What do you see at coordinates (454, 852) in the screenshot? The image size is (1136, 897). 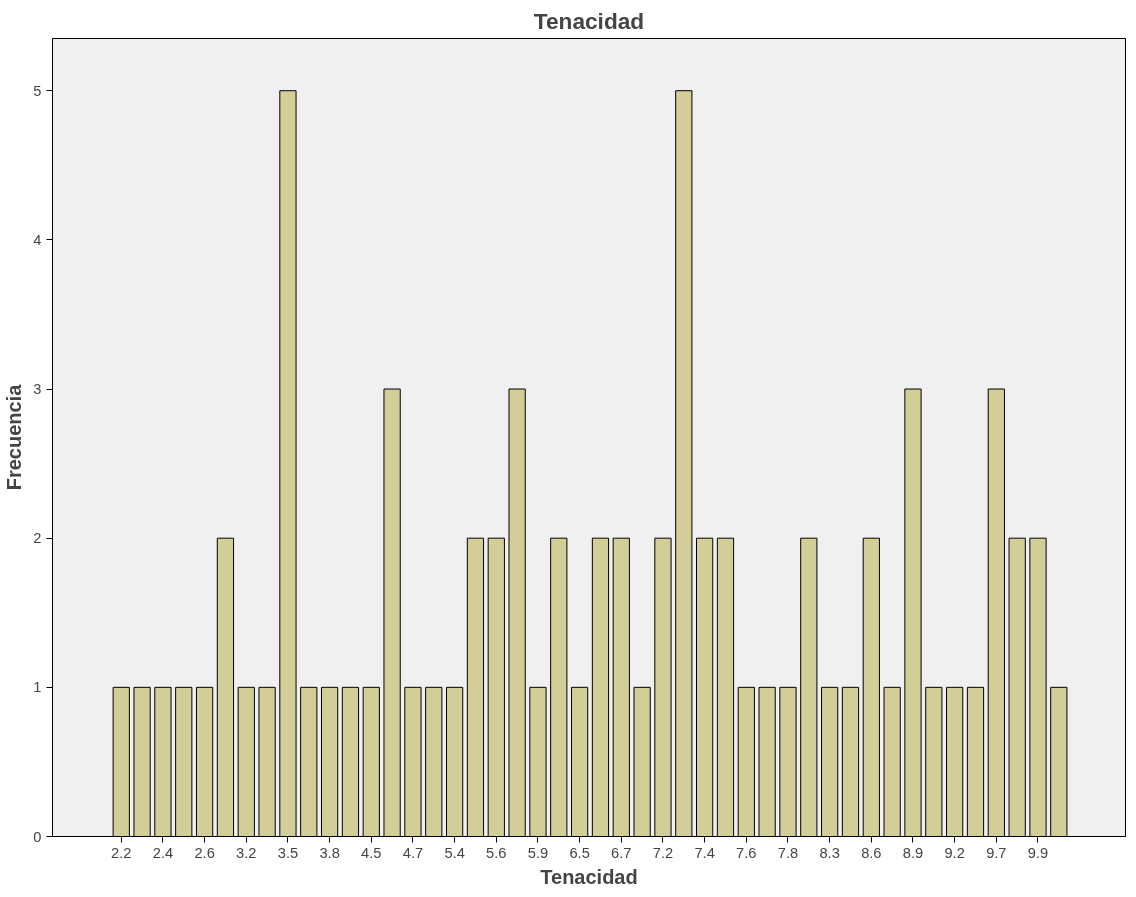 I see `x-tick-label: 5.4` at bounding box center [454, 852].